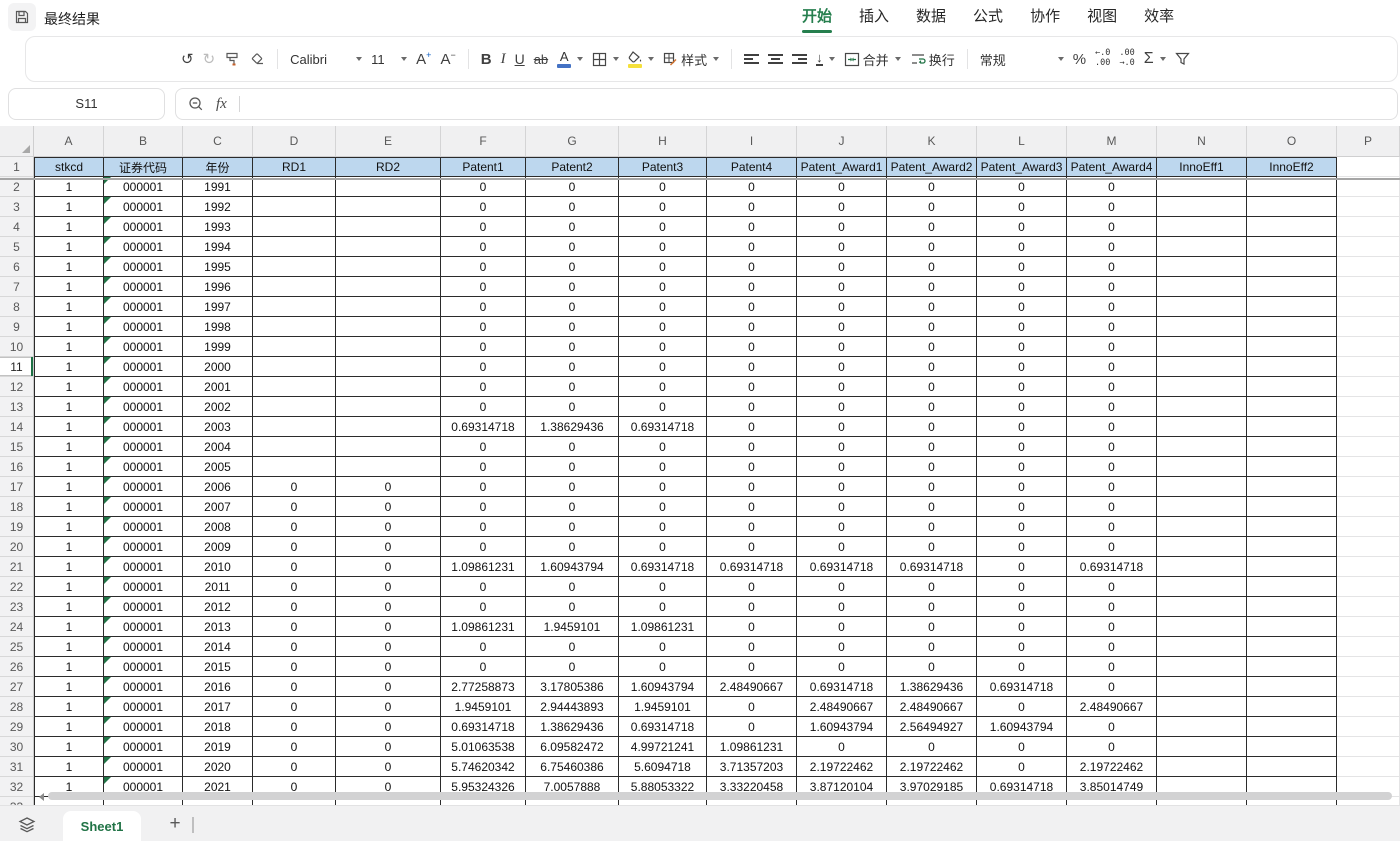 The image size is (1400, 842). What do you see at coordinates (175, 824) in the screenshot?
I see `add-sheet-button: +` at bounding box center [175, 824].